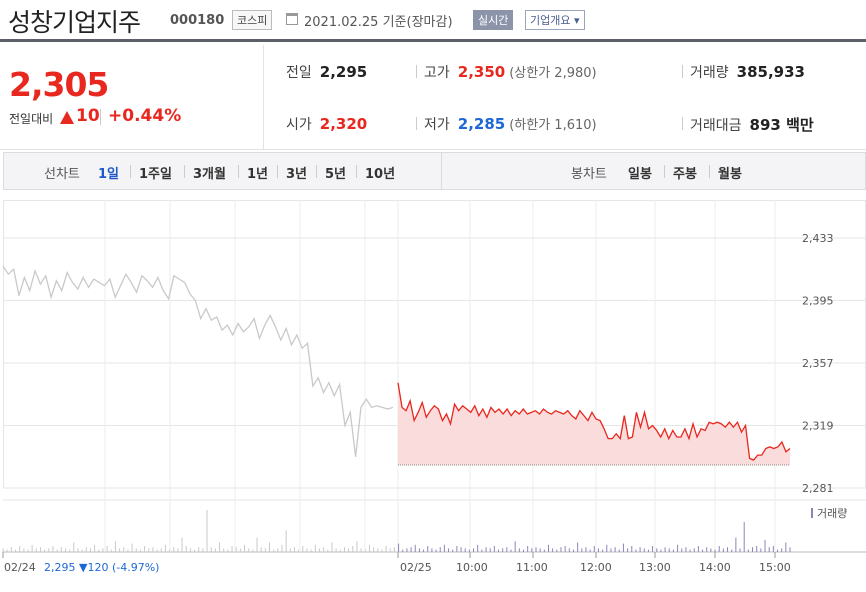 This screenshot has height=592, width=866. I want to click on today-line, so click(594, 421).